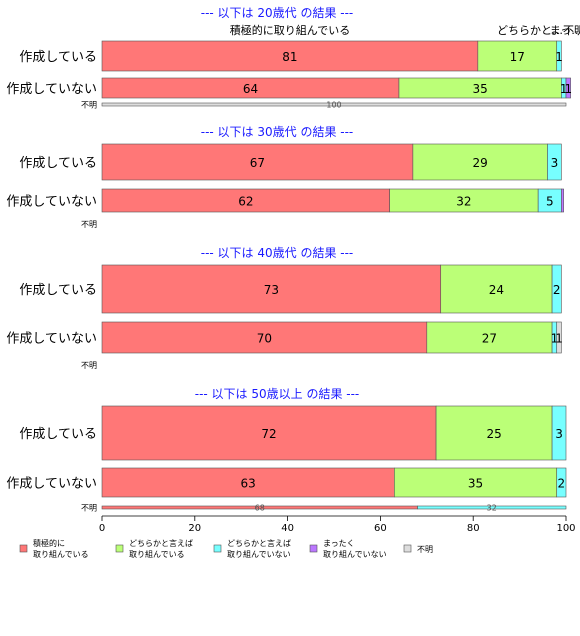 The image size is (580, 636). I want to click on x-axis-tick-label: 20, so click(194, 528).